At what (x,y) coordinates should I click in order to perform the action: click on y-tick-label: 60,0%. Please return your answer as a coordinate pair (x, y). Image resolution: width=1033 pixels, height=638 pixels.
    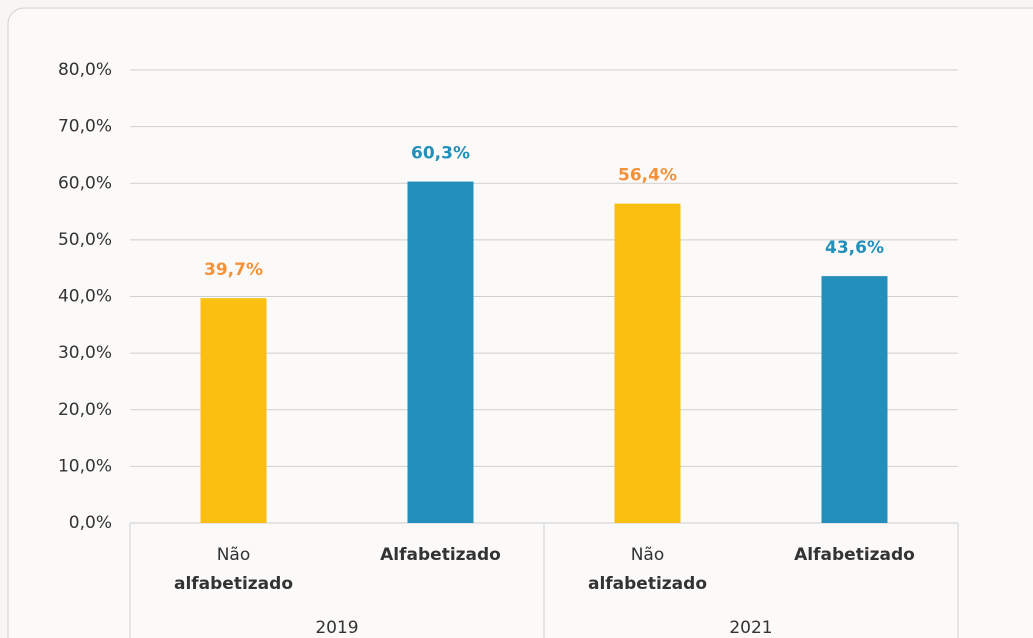
    Looking at the image, I should click on (85, 183).